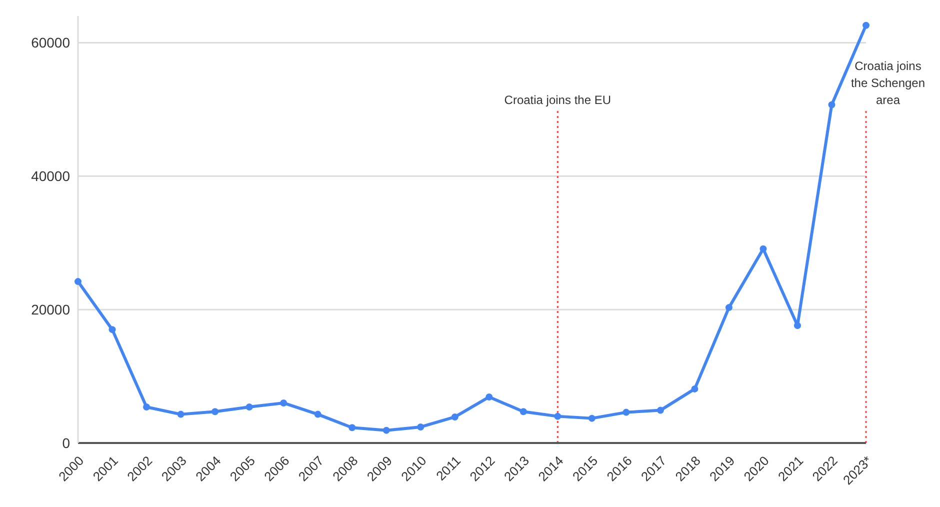 The height and width of the screenshot is (507, 940). What do you see at coordinates (50, 42) in the screenshot?
I see `y-tick-label: 60000` at bounding box center [50, 42].